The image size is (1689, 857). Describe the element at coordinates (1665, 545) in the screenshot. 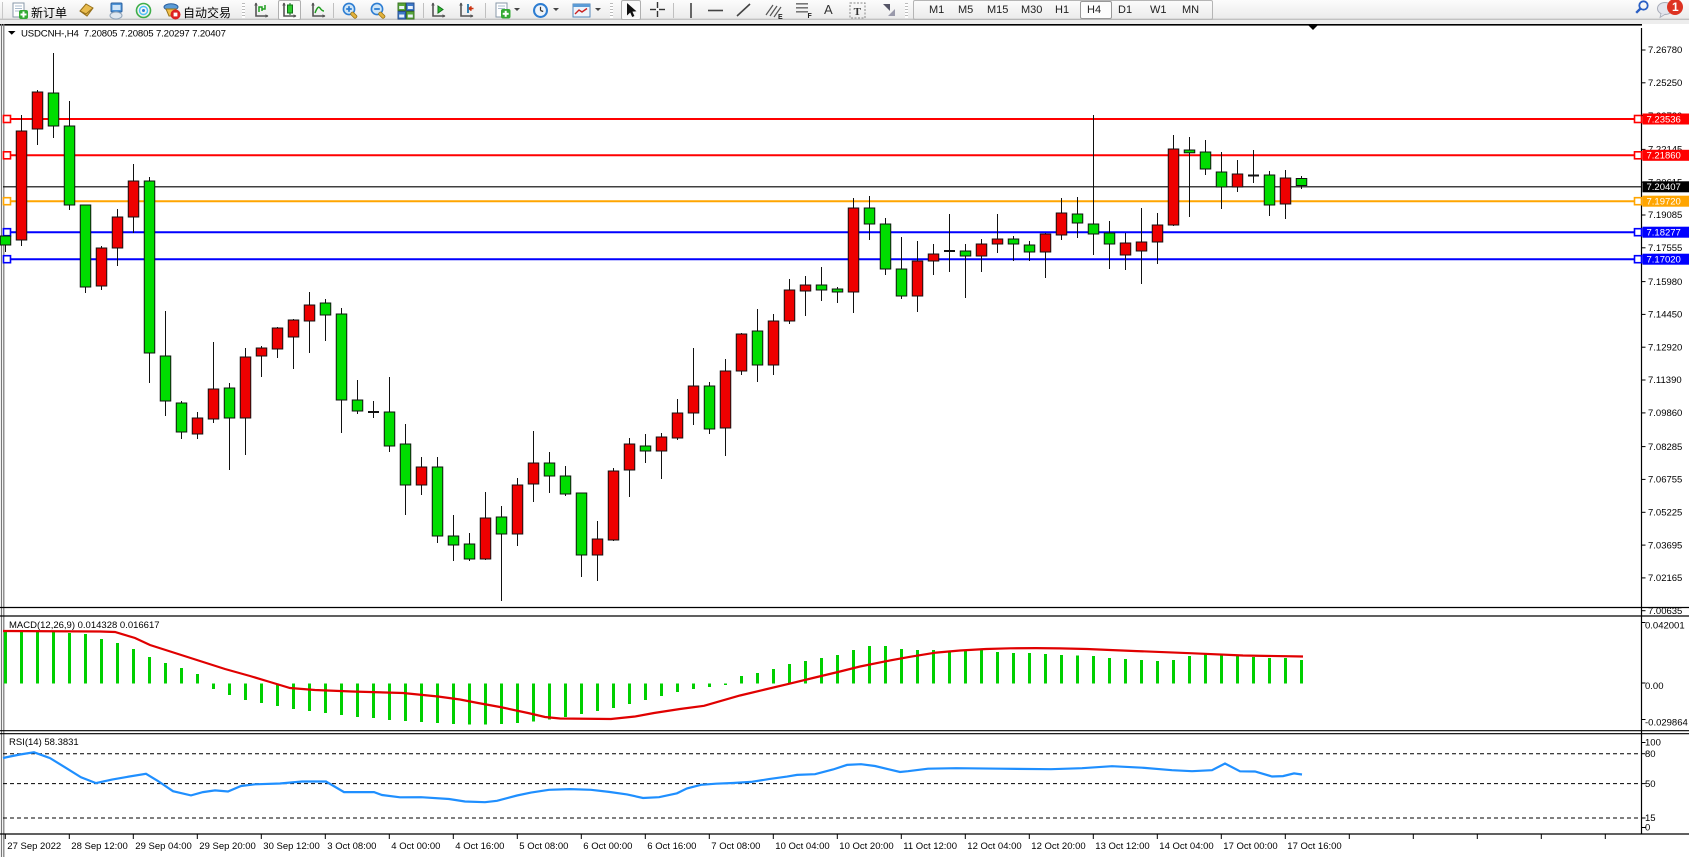

I see `svg-text: 7.03695` at that location.